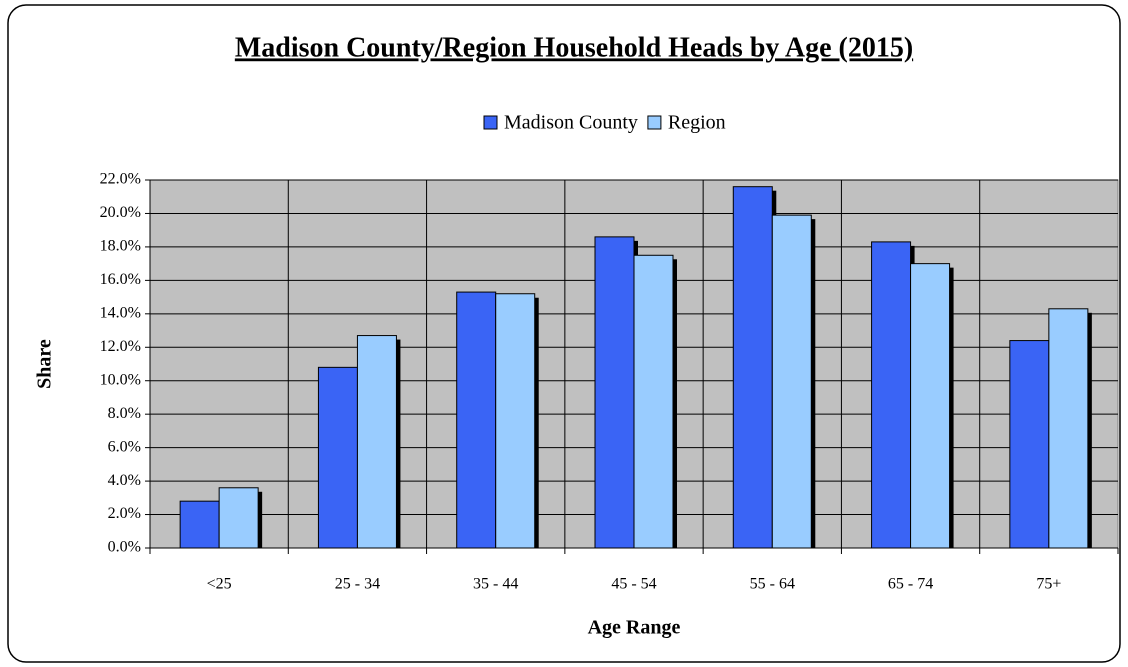 The width and height of the screenshot is (1128, 667). Describe the element at coordinates (633, 584) in the screenshot. I see `x-tick-label: 45 - 54` at that location.